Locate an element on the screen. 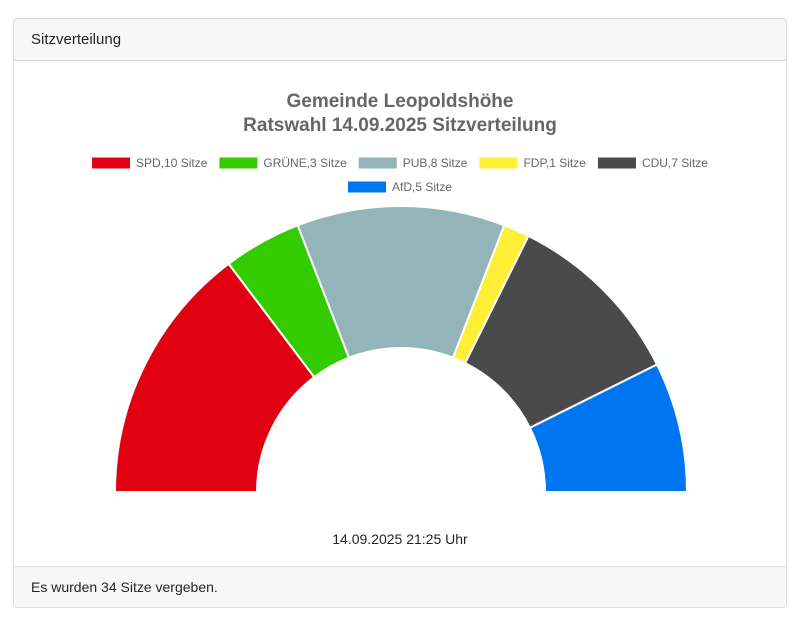 The width and height of the screenshot is (800, 623). chart-title-line: Gemeinde Leopoldshöhe is located at coordinates (400, 101).